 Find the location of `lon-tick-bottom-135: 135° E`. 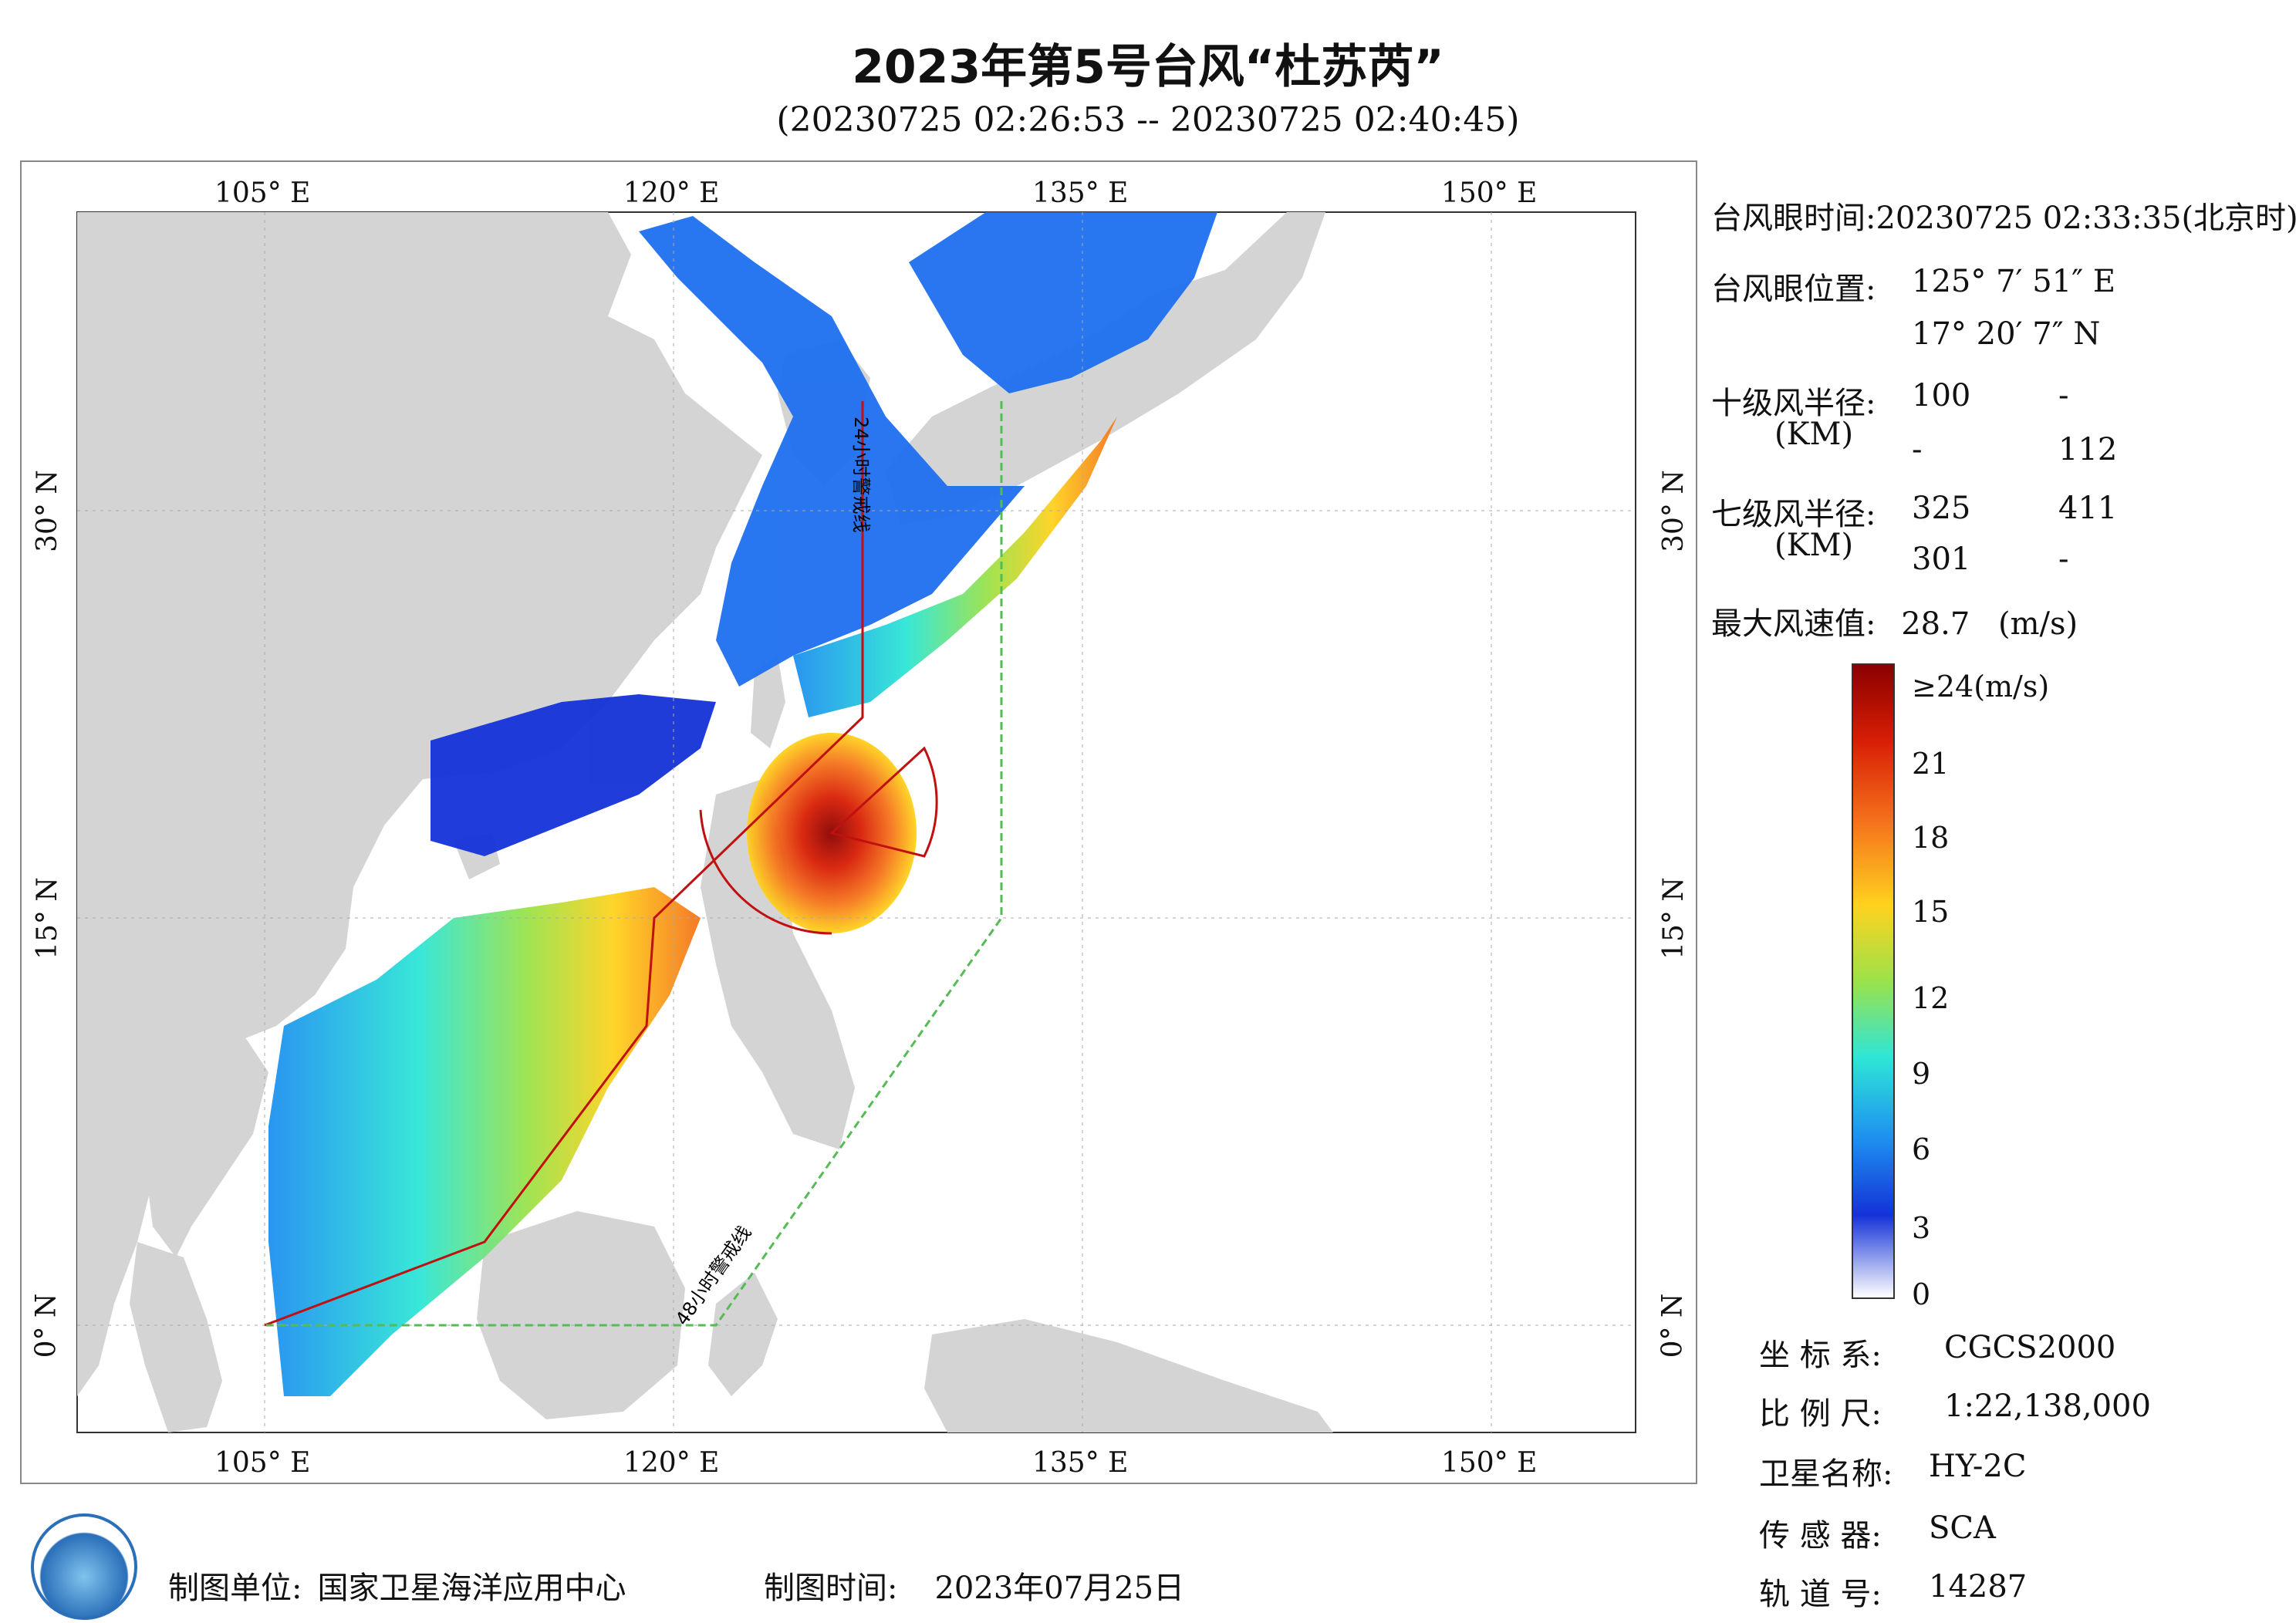

lon-tick-bottom-135: 135° E is located at coordinates (1080, 1463).